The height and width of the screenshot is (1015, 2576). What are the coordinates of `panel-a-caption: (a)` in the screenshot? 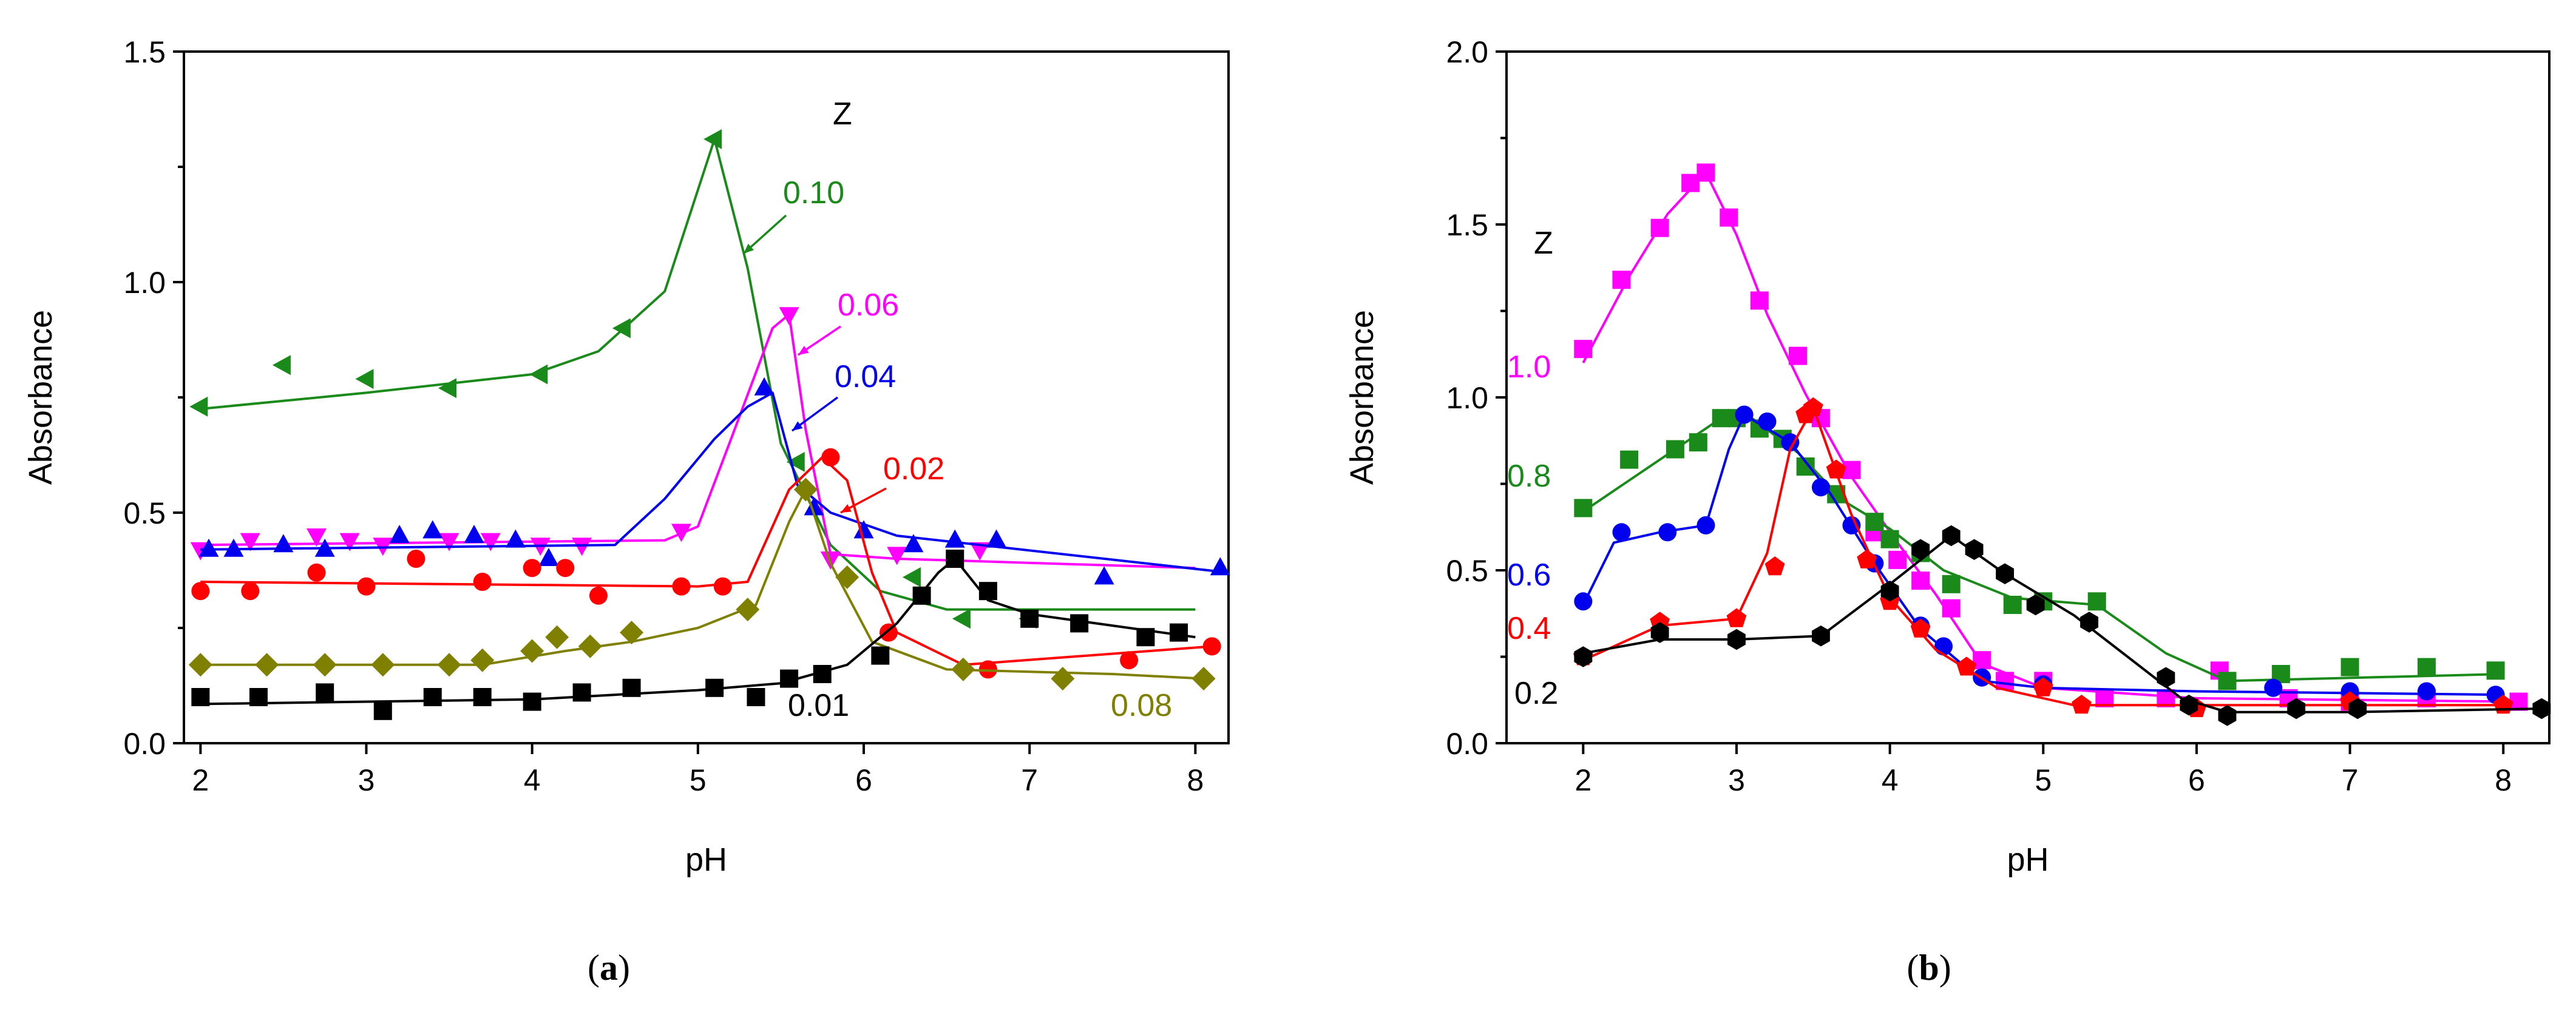 It's located at (609, 968).